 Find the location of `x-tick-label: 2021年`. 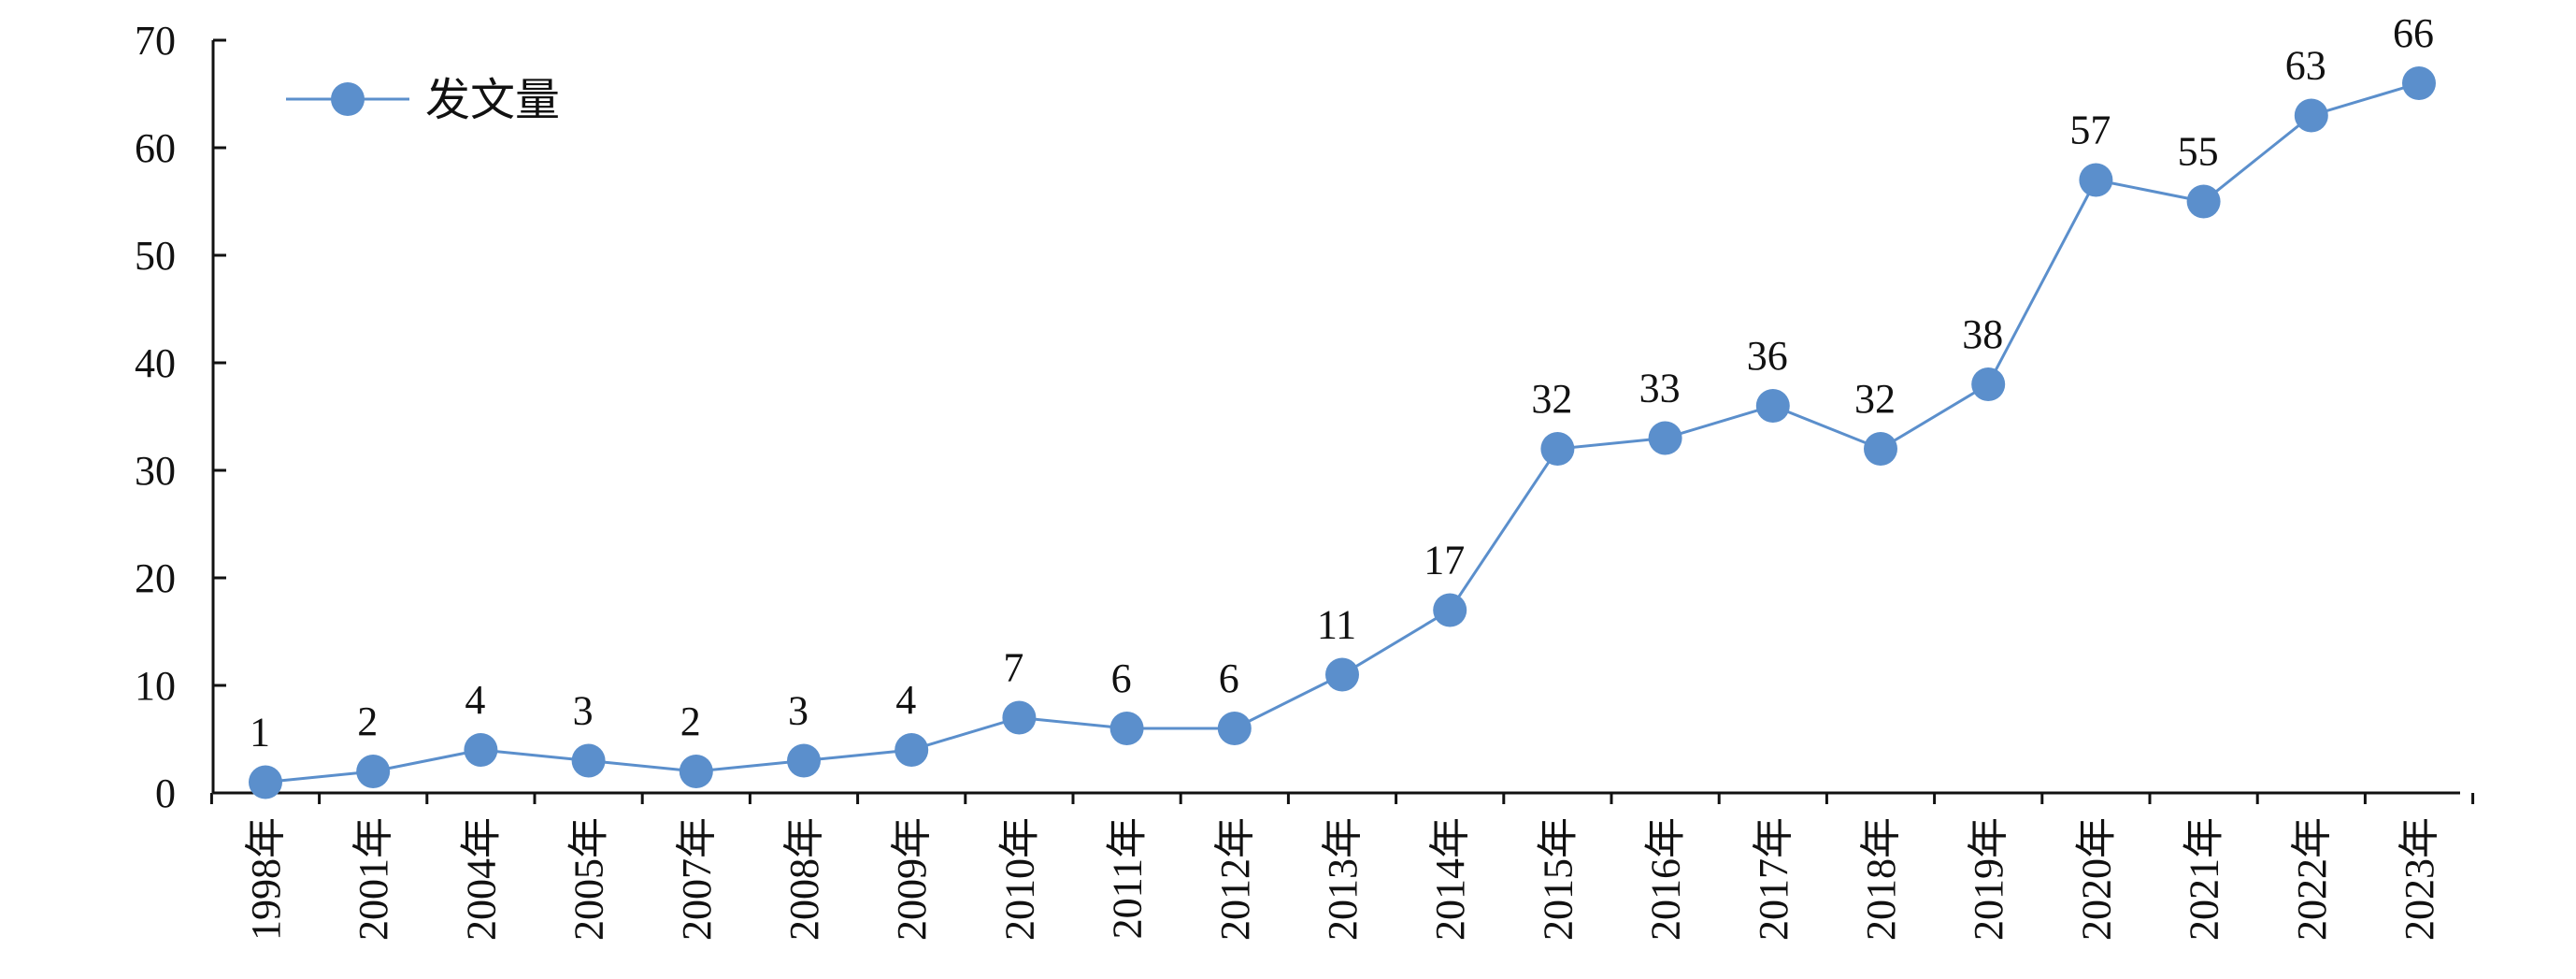

x-tick-label: 2021年 is located at coordinates (2204, 879).